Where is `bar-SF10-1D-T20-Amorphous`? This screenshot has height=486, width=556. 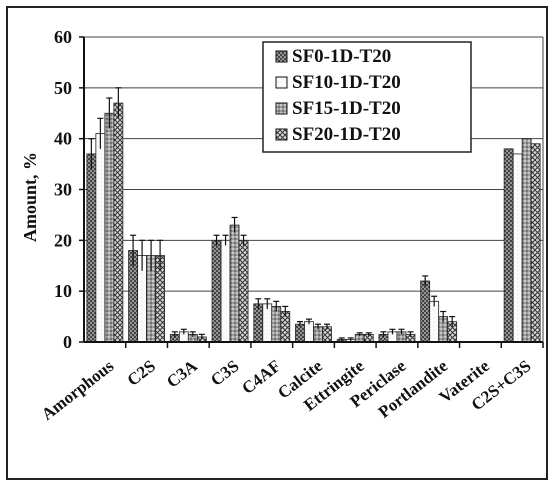
bar-SF10-1D-T20-Amorphous is located at coordinates (100, 238).